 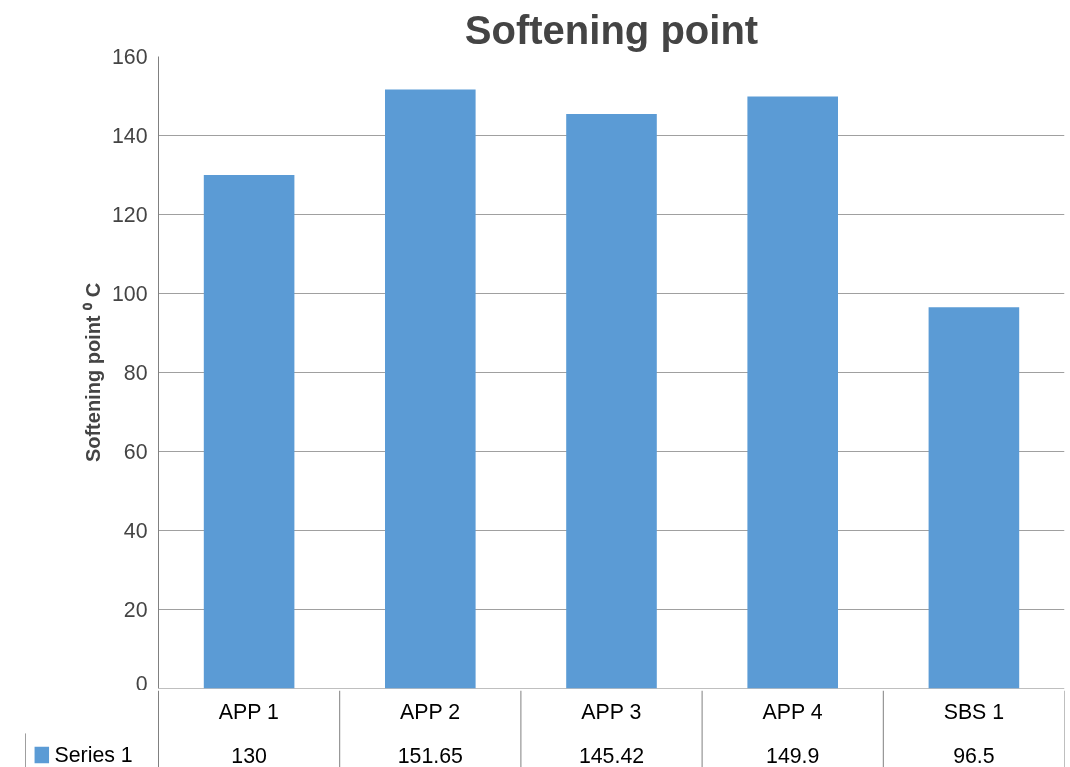 What do you see at coordinates (430, 755) in the screenshot?
I see `data-label: 151.65` at bounding box center [430, 755].